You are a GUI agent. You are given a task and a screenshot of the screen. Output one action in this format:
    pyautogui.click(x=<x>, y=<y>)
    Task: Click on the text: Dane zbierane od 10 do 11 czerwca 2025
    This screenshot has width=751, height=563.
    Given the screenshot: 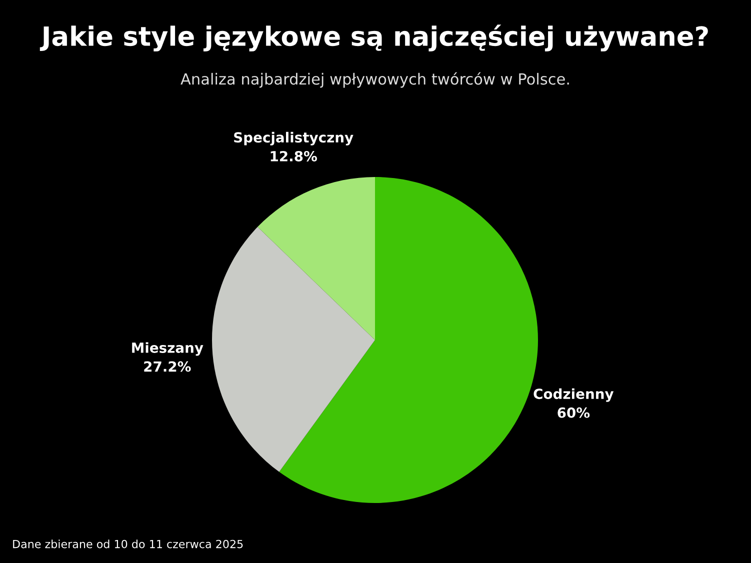 What is the action you would take?
    pyautogui.click(x=128, y=544)
    